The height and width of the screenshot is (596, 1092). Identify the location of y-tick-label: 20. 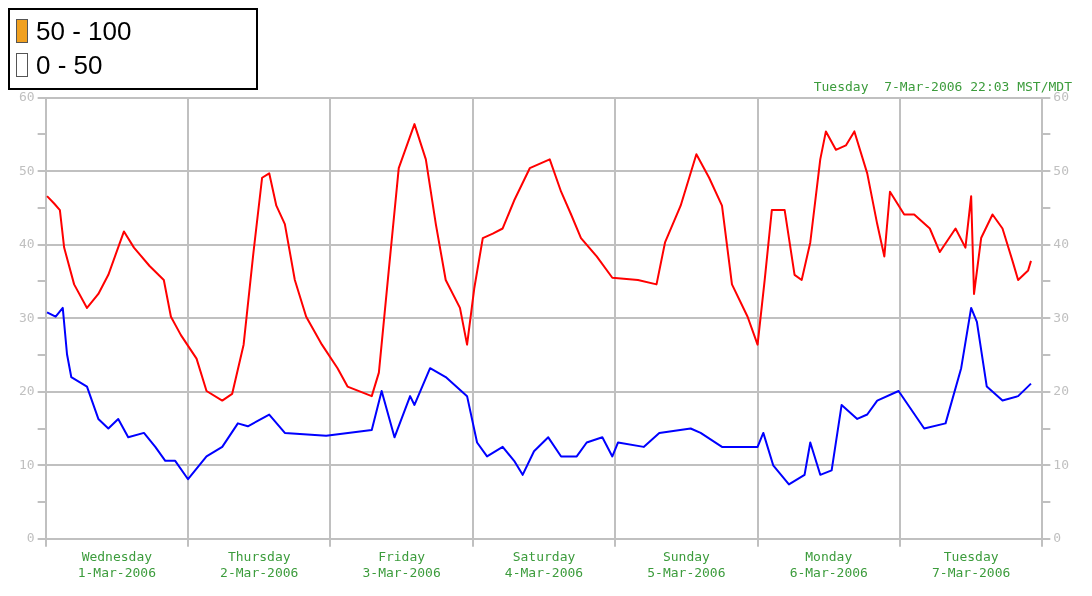
(27, 391).